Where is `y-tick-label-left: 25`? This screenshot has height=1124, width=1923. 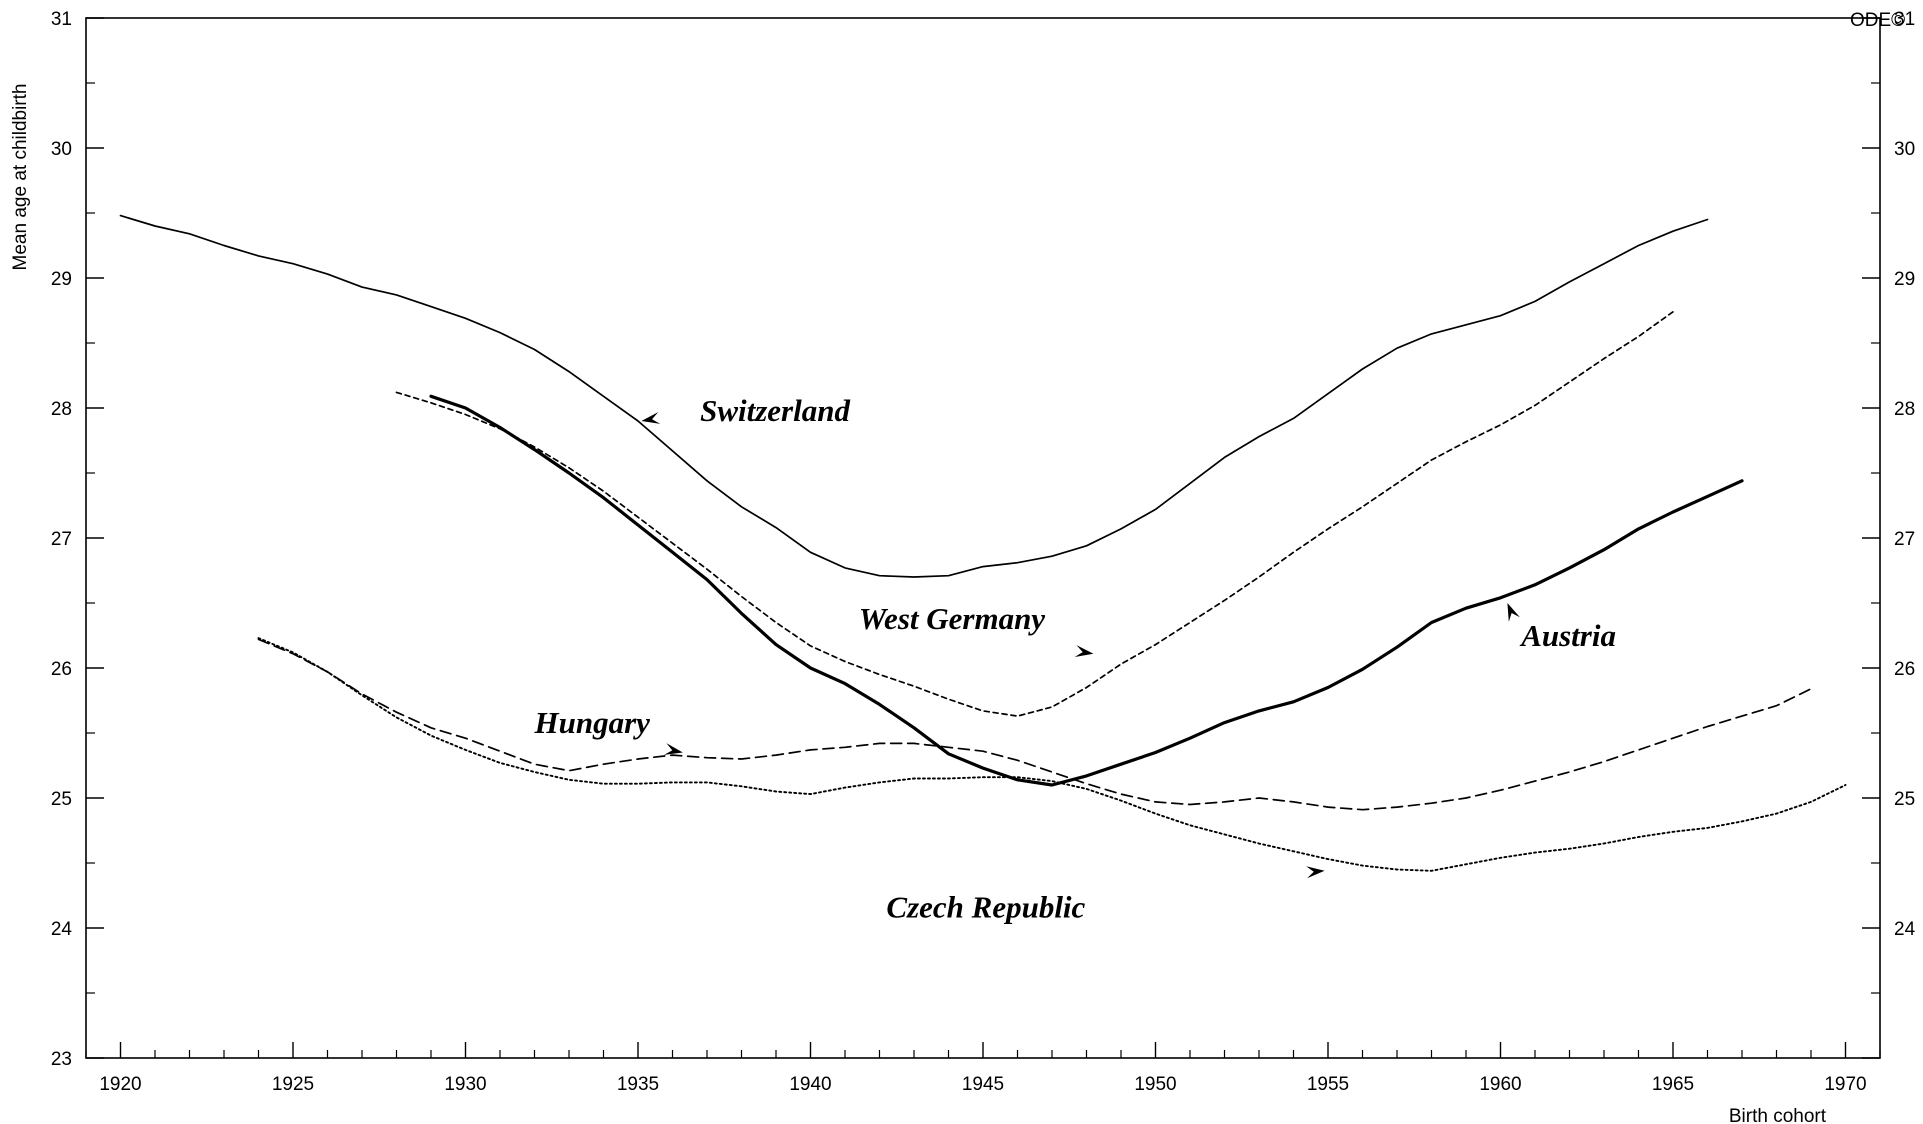 y-tick-label-left: 25 is located at coordinates (61, 799).